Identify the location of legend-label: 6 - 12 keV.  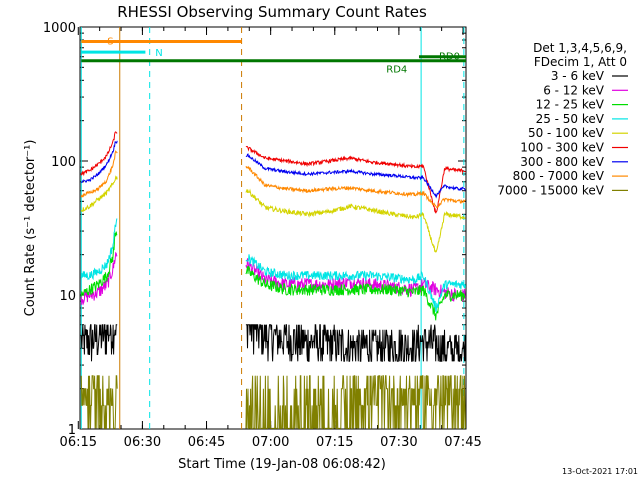
(574, 90).